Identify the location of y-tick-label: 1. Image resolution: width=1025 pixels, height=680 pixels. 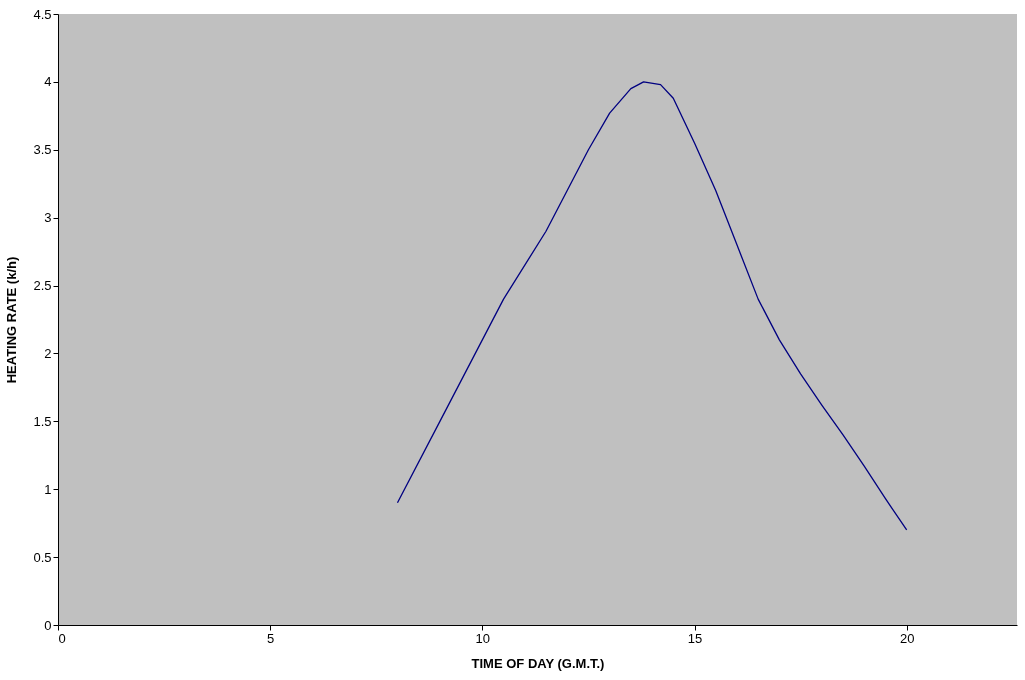
(48, 489).